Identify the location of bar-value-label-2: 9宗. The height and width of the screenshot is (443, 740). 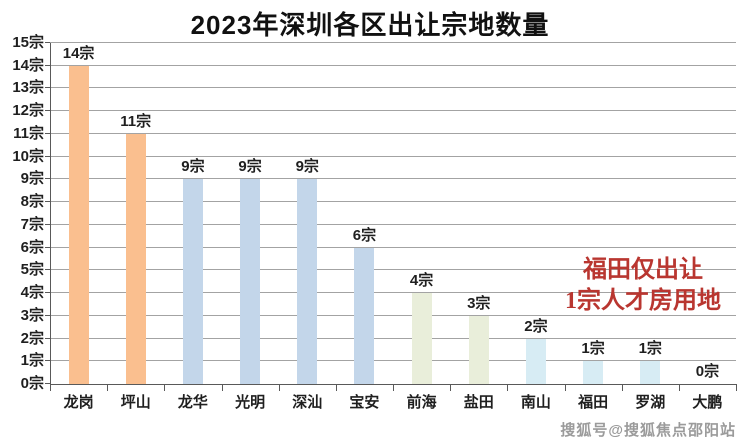
(193, 167).